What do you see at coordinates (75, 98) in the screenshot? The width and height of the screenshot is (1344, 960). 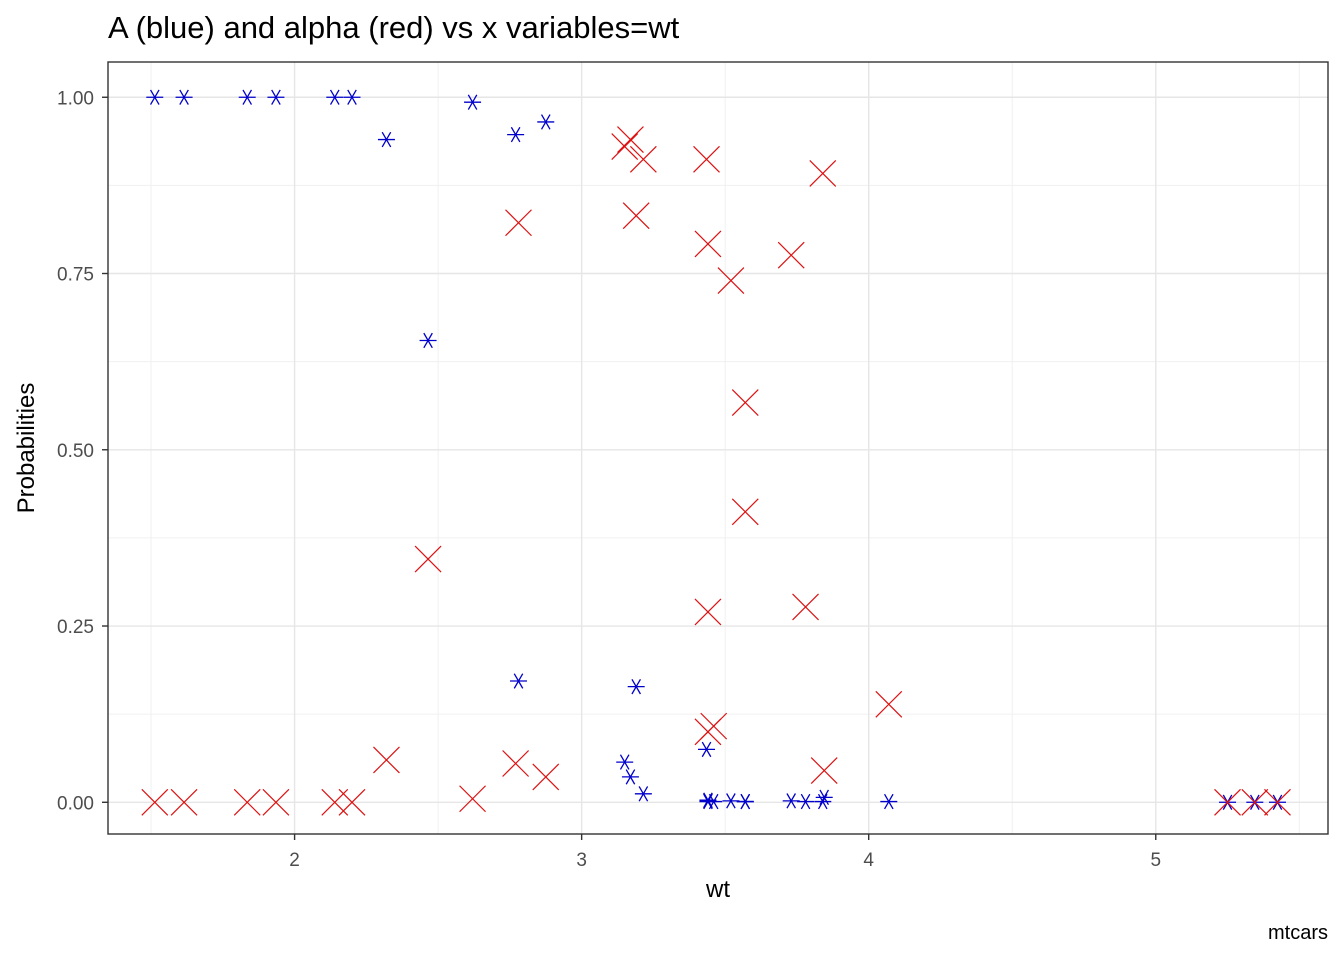 I see `y-tick-label: 1.00` at bounding box center [75, 98].